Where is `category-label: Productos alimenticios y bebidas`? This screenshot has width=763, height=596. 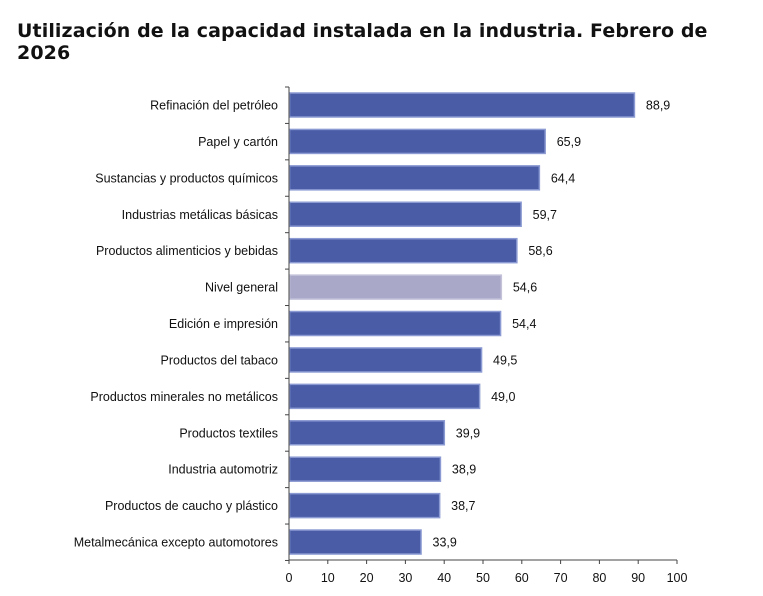 category-label: Productos alimenticios y bebidas is located at coordinates (187, 251).